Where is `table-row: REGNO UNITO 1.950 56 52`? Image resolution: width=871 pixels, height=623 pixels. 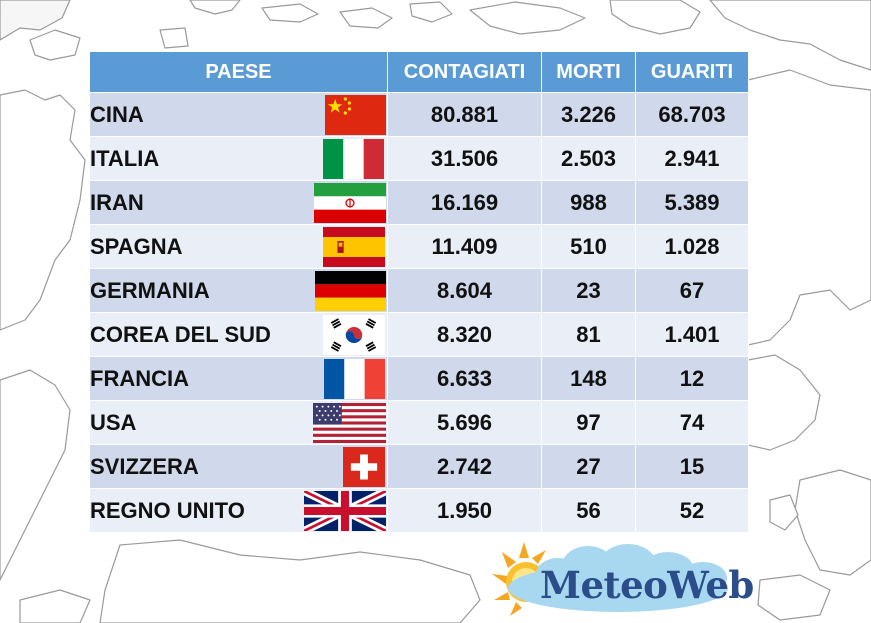
table-row: REGNO UNITO 1.950 56 52 is located at coordinates (419, 510).